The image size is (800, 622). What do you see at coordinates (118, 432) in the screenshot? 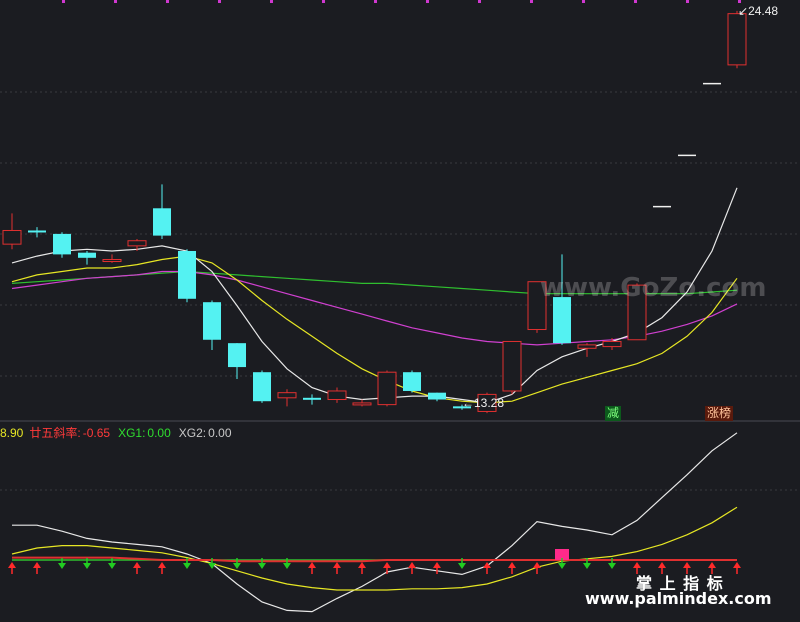
I see `indicator-header: 8.90 廿五斜率: -0.65 XG1: 0.00 XG2: 0.00` at bounding box center [118, 432].